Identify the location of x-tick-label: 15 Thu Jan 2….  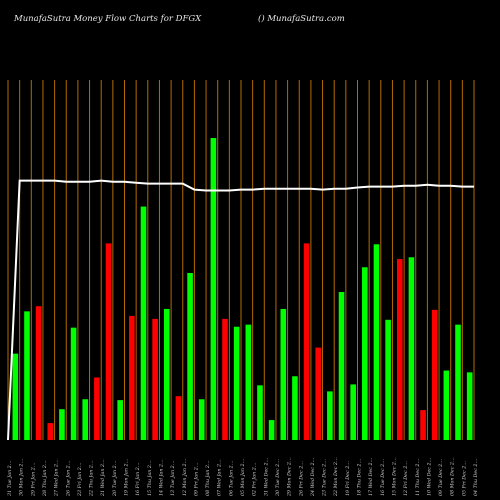
(150, 478).